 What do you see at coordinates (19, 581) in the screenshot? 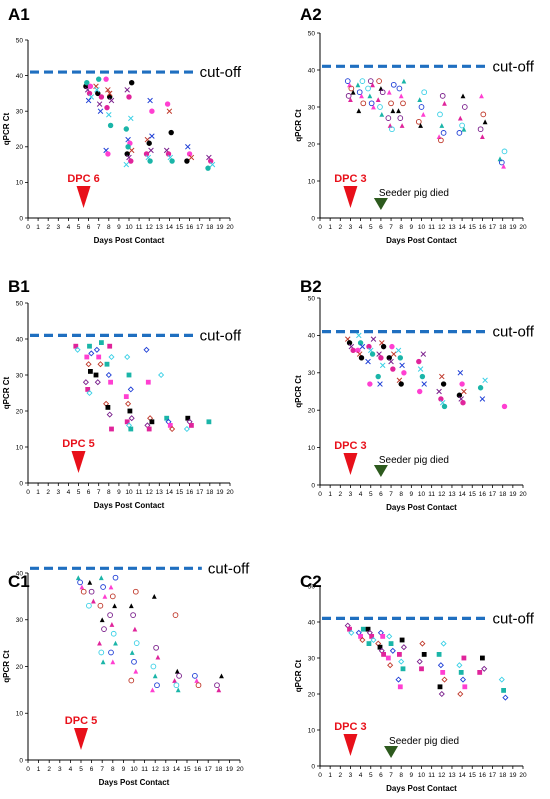
I see `panel-label: C1` at bounding box center [19, 581].